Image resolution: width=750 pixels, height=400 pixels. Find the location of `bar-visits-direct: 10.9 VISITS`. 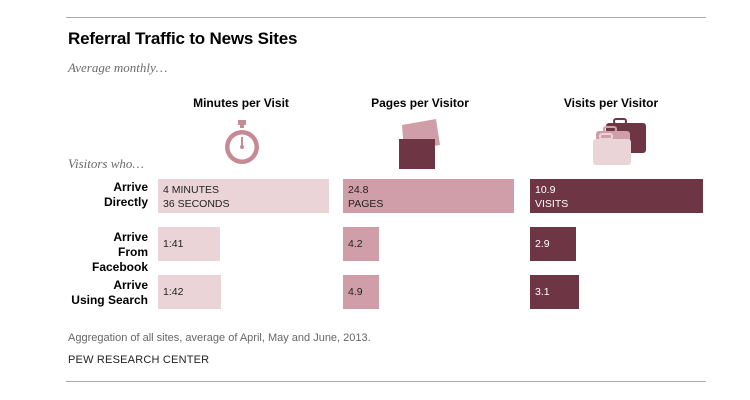

bar-visits-direct: 10.9 VISITS is located at coordinates (616, 196).